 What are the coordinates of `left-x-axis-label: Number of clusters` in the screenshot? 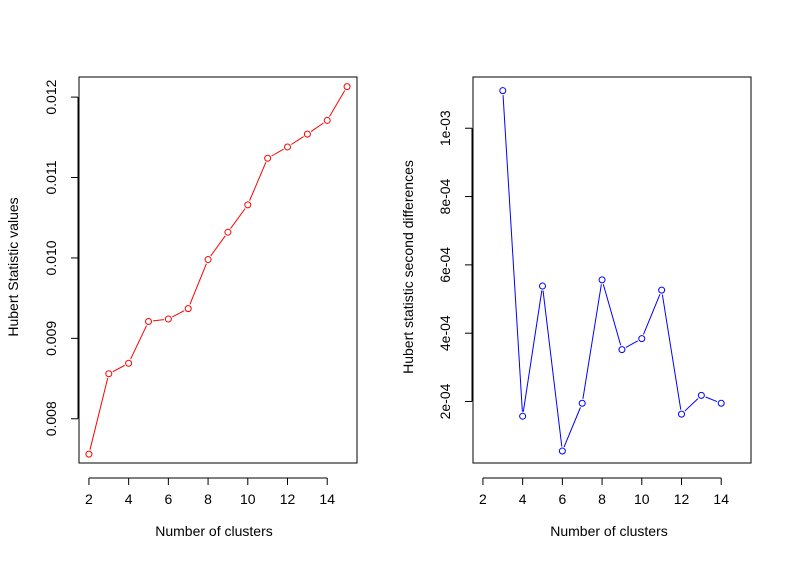 It's located at (213, 531).